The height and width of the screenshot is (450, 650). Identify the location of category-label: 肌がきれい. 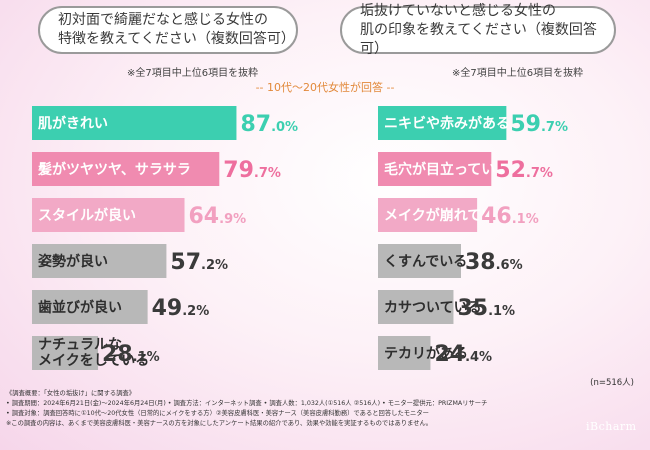
(73, 123).